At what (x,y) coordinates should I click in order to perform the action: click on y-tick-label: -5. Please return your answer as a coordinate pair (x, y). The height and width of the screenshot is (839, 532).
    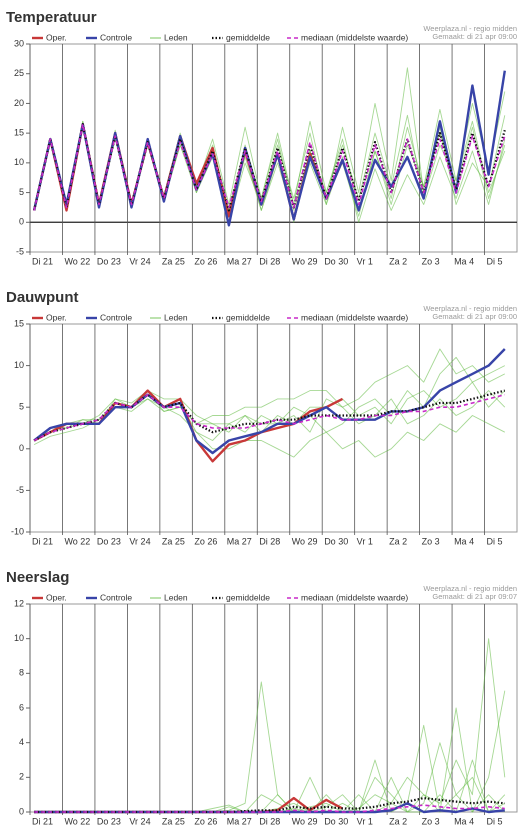
    Looking at the image, I should click on (20, 490).